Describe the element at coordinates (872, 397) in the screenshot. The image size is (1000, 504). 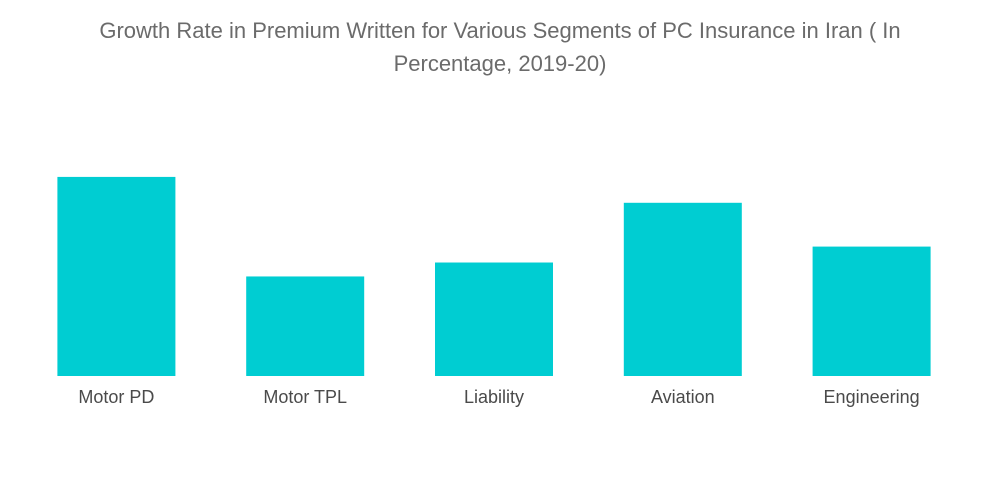
I see `x-tick-label: Engineering` at that location.